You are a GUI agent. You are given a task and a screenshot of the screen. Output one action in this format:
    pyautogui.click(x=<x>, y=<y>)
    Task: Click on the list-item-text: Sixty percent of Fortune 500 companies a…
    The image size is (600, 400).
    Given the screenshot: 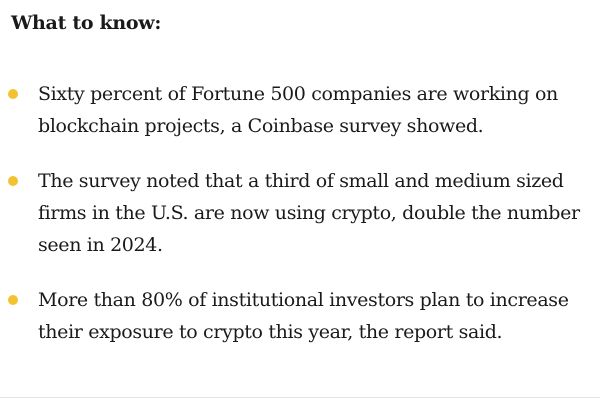 What is the action you would take?
    pyautogui.click(x=298, y=110)
    